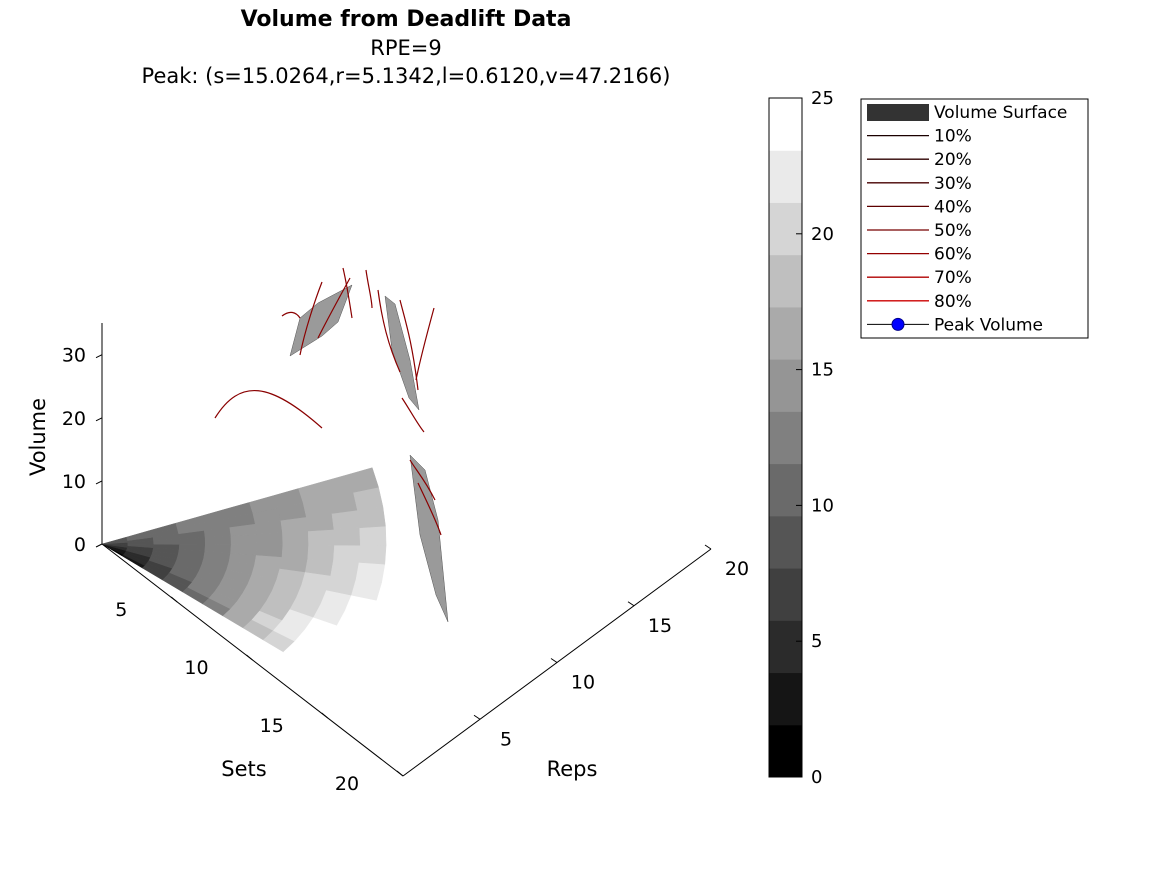 The image size is (1165, 874). What do you see at coordinates (74, 482) in the screenshot?
I see `z-tick-label: 10` at bounding box center [74, 482].